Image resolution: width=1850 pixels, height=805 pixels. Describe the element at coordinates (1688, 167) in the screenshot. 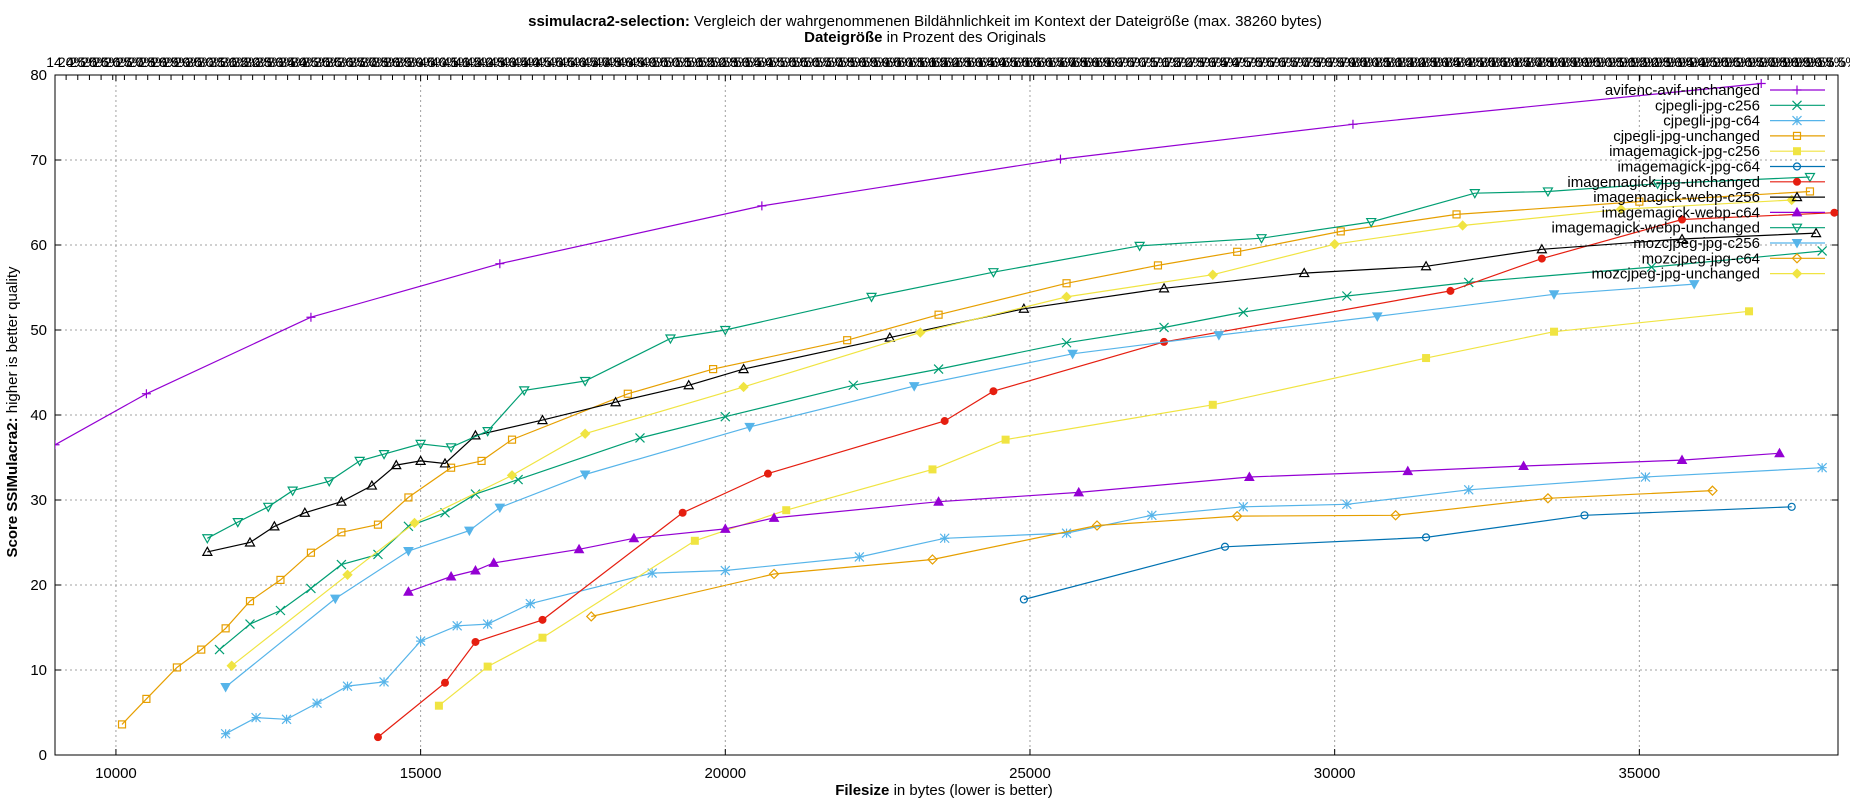

I see `legend-label: imagemagick-jpg-c64` at that location.